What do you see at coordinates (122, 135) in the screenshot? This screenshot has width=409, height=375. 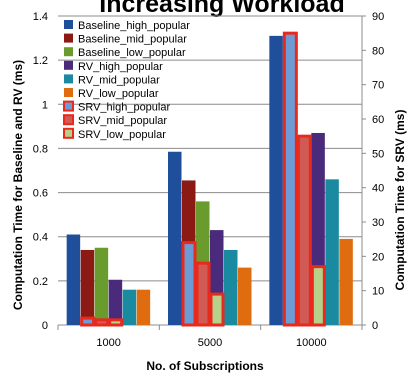 I see `legend-label: SRV_low_popular` at bounding box center [122, 135].